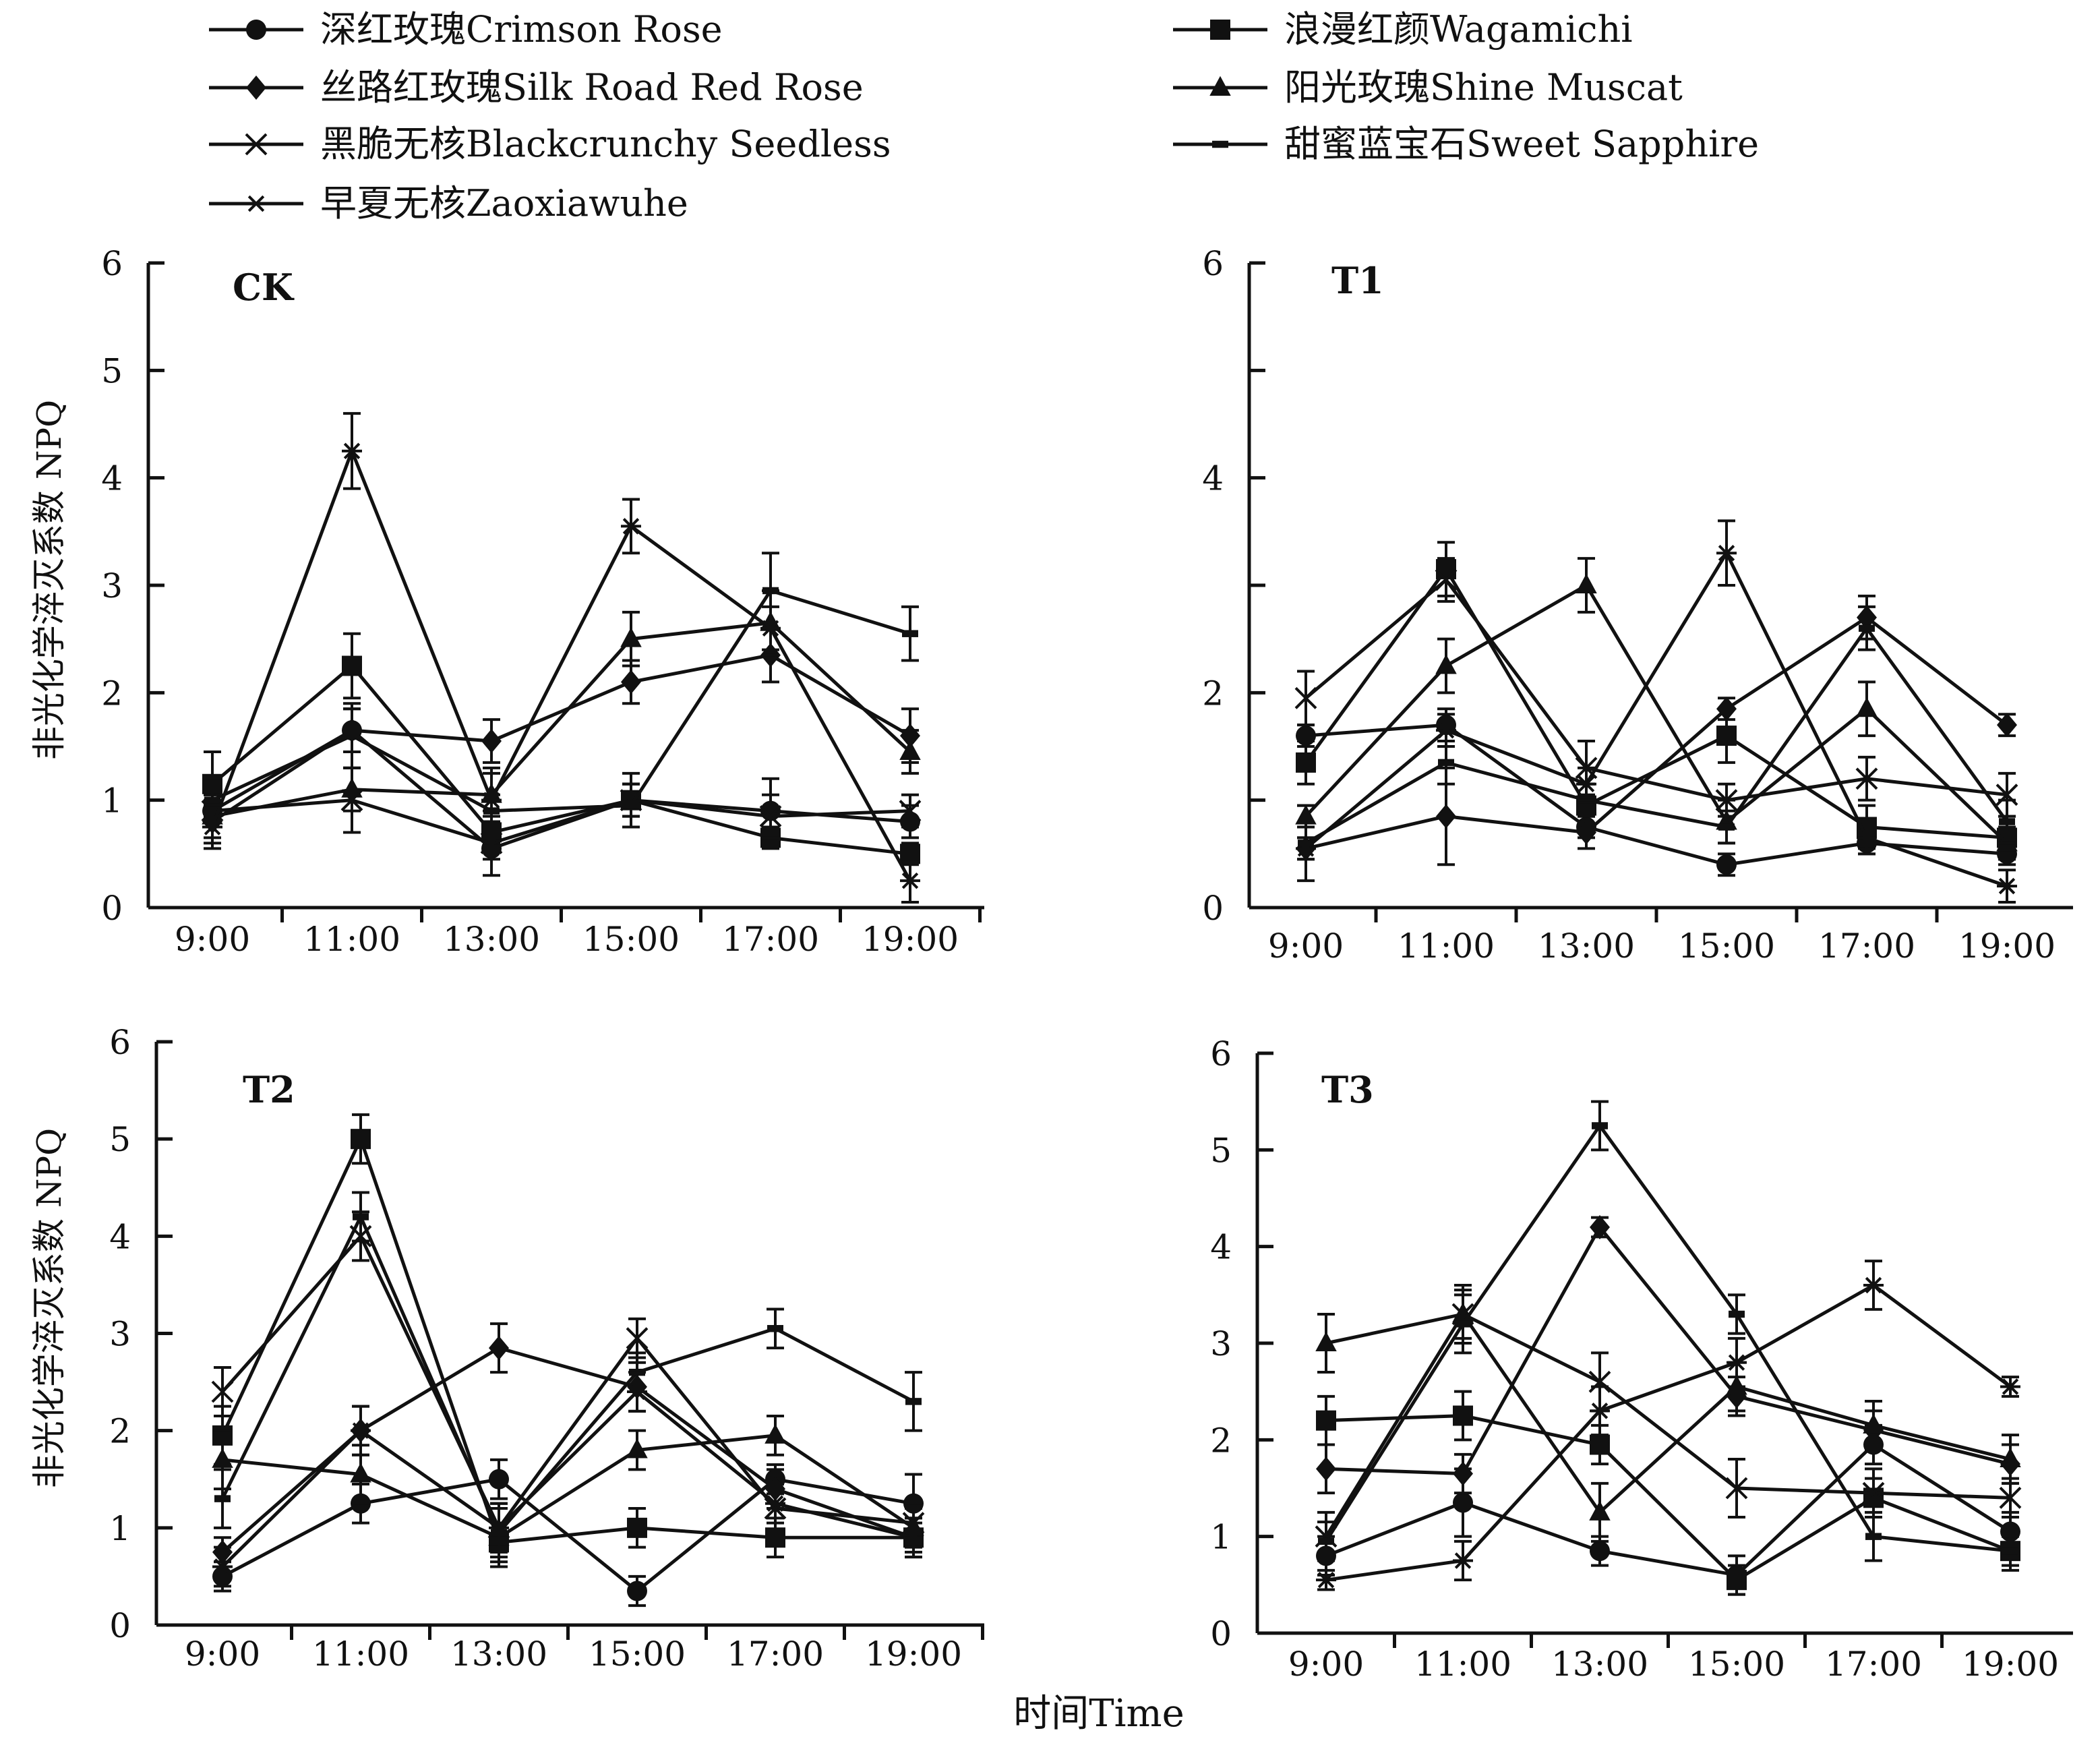 The image size is (2100, 1739). Describe the element at coordinates (498, 1654) in the screenshot. I see `x-tick-label: 13:00` at that location.